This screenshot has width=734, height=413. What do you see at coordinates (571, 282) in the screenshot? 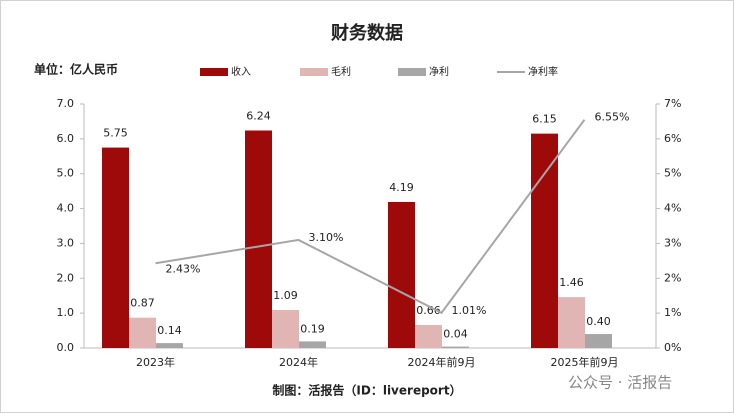
I see `data-label: 1.46` at bounding box center [571, 282].